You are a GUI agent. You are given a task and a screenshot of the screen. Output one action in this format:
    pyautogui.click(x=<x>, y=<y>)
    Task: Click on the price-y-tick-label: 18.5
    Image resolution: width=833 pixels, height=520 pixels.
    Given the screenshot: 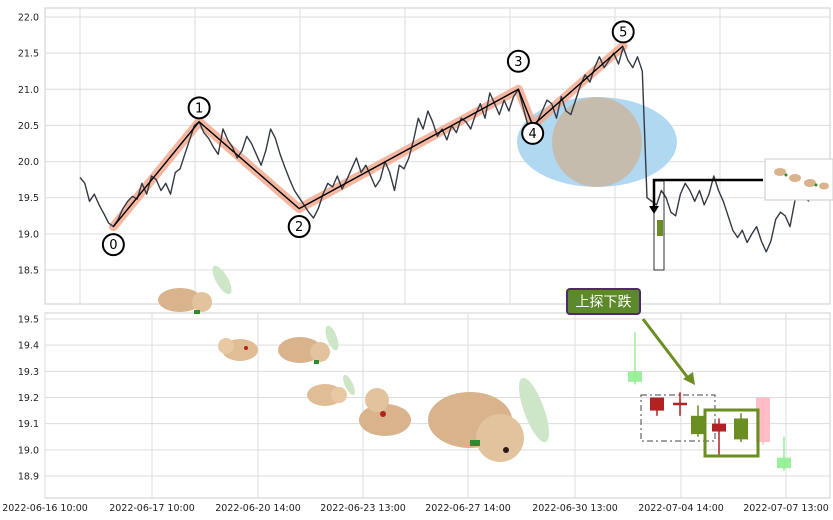 What is the action you would take?
    pyautogui.click(x=28, y=271)
    